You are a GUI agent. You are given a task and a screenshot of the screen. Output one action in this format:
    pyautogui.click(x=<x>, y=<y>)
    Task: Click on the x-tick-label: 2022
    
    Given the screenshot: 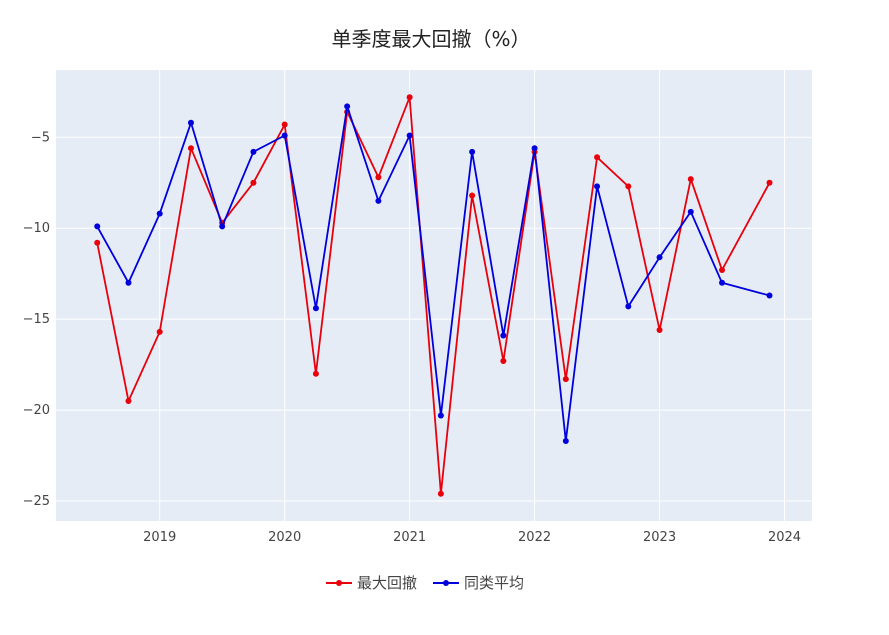 What is the action you would take?
    pyautogui.click(x=534, y=537)
    